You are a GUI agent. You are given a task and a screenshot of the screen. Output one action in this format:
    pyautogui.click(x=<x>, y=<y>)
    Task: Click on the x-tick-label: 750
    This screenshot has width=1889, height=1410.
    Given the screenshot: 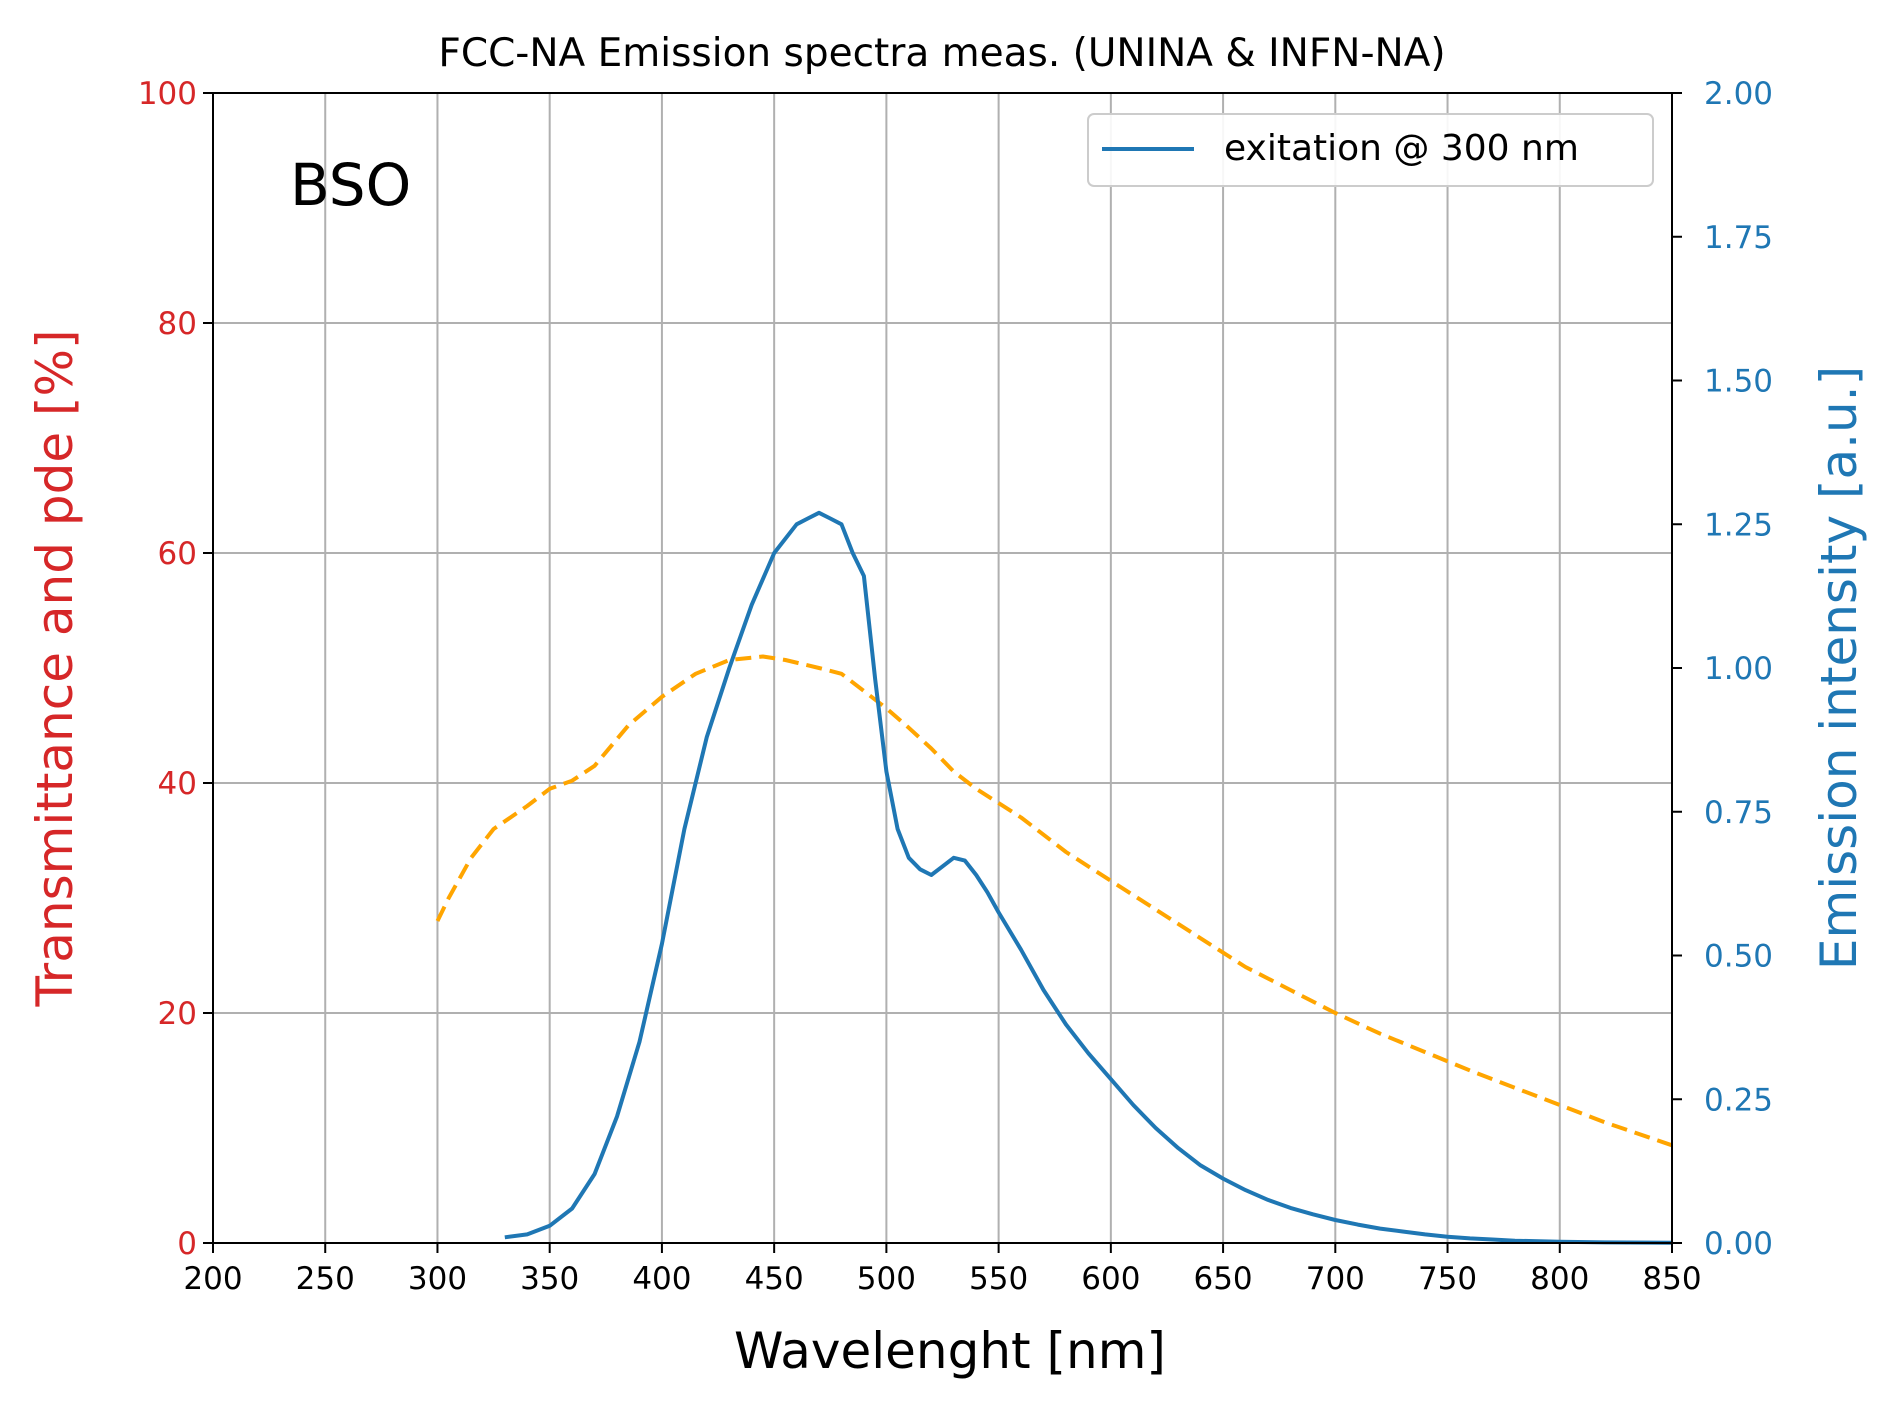 What is the action you would take?
    pyautogui.click(x=1447, y=1279)
    